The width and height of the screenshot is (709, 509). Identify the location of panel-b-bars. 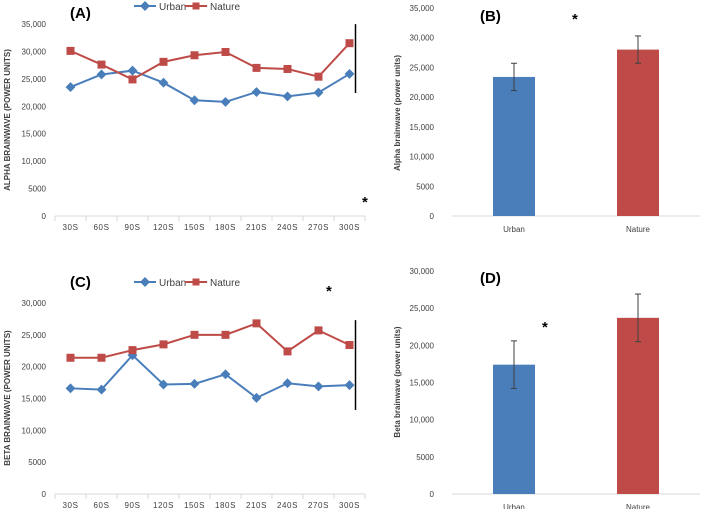
(576, 126).